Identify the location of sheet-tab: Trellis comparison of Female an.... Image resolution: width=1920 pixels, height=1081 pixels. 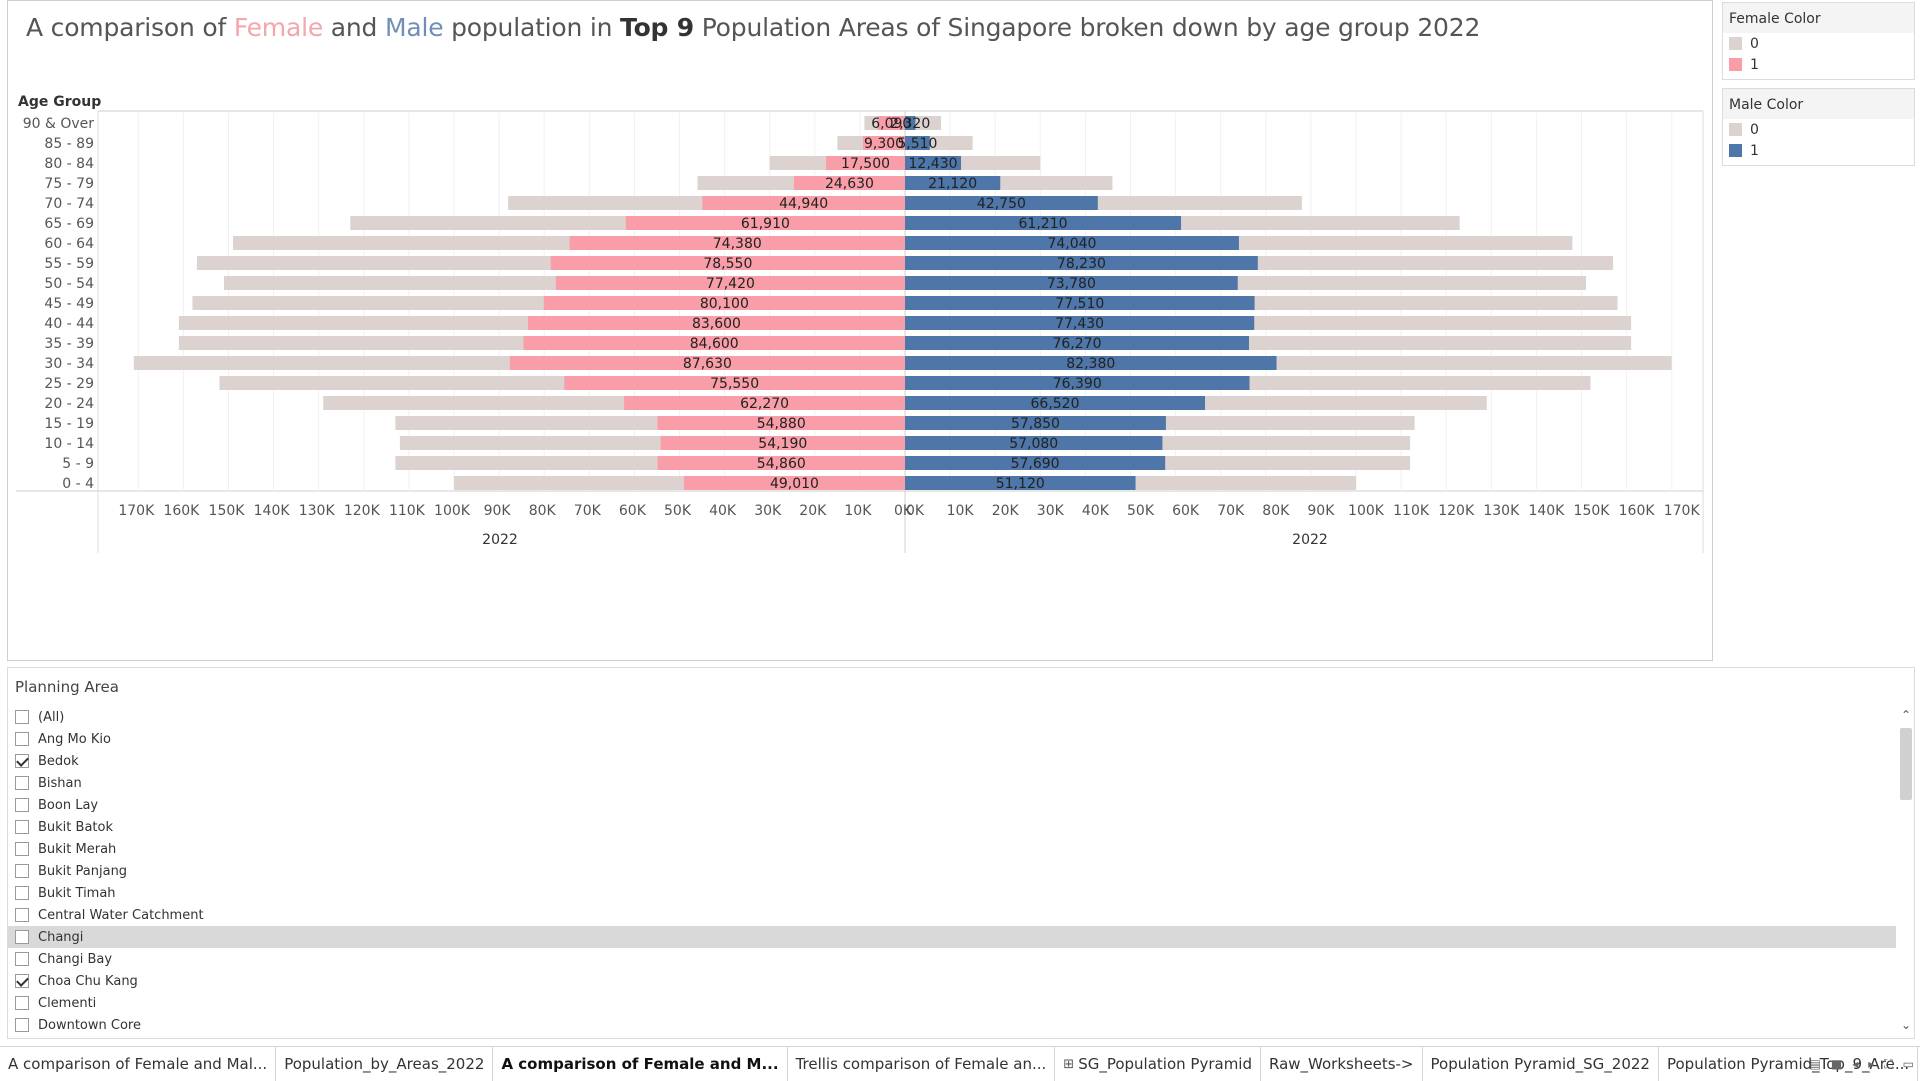
(922, 1064).